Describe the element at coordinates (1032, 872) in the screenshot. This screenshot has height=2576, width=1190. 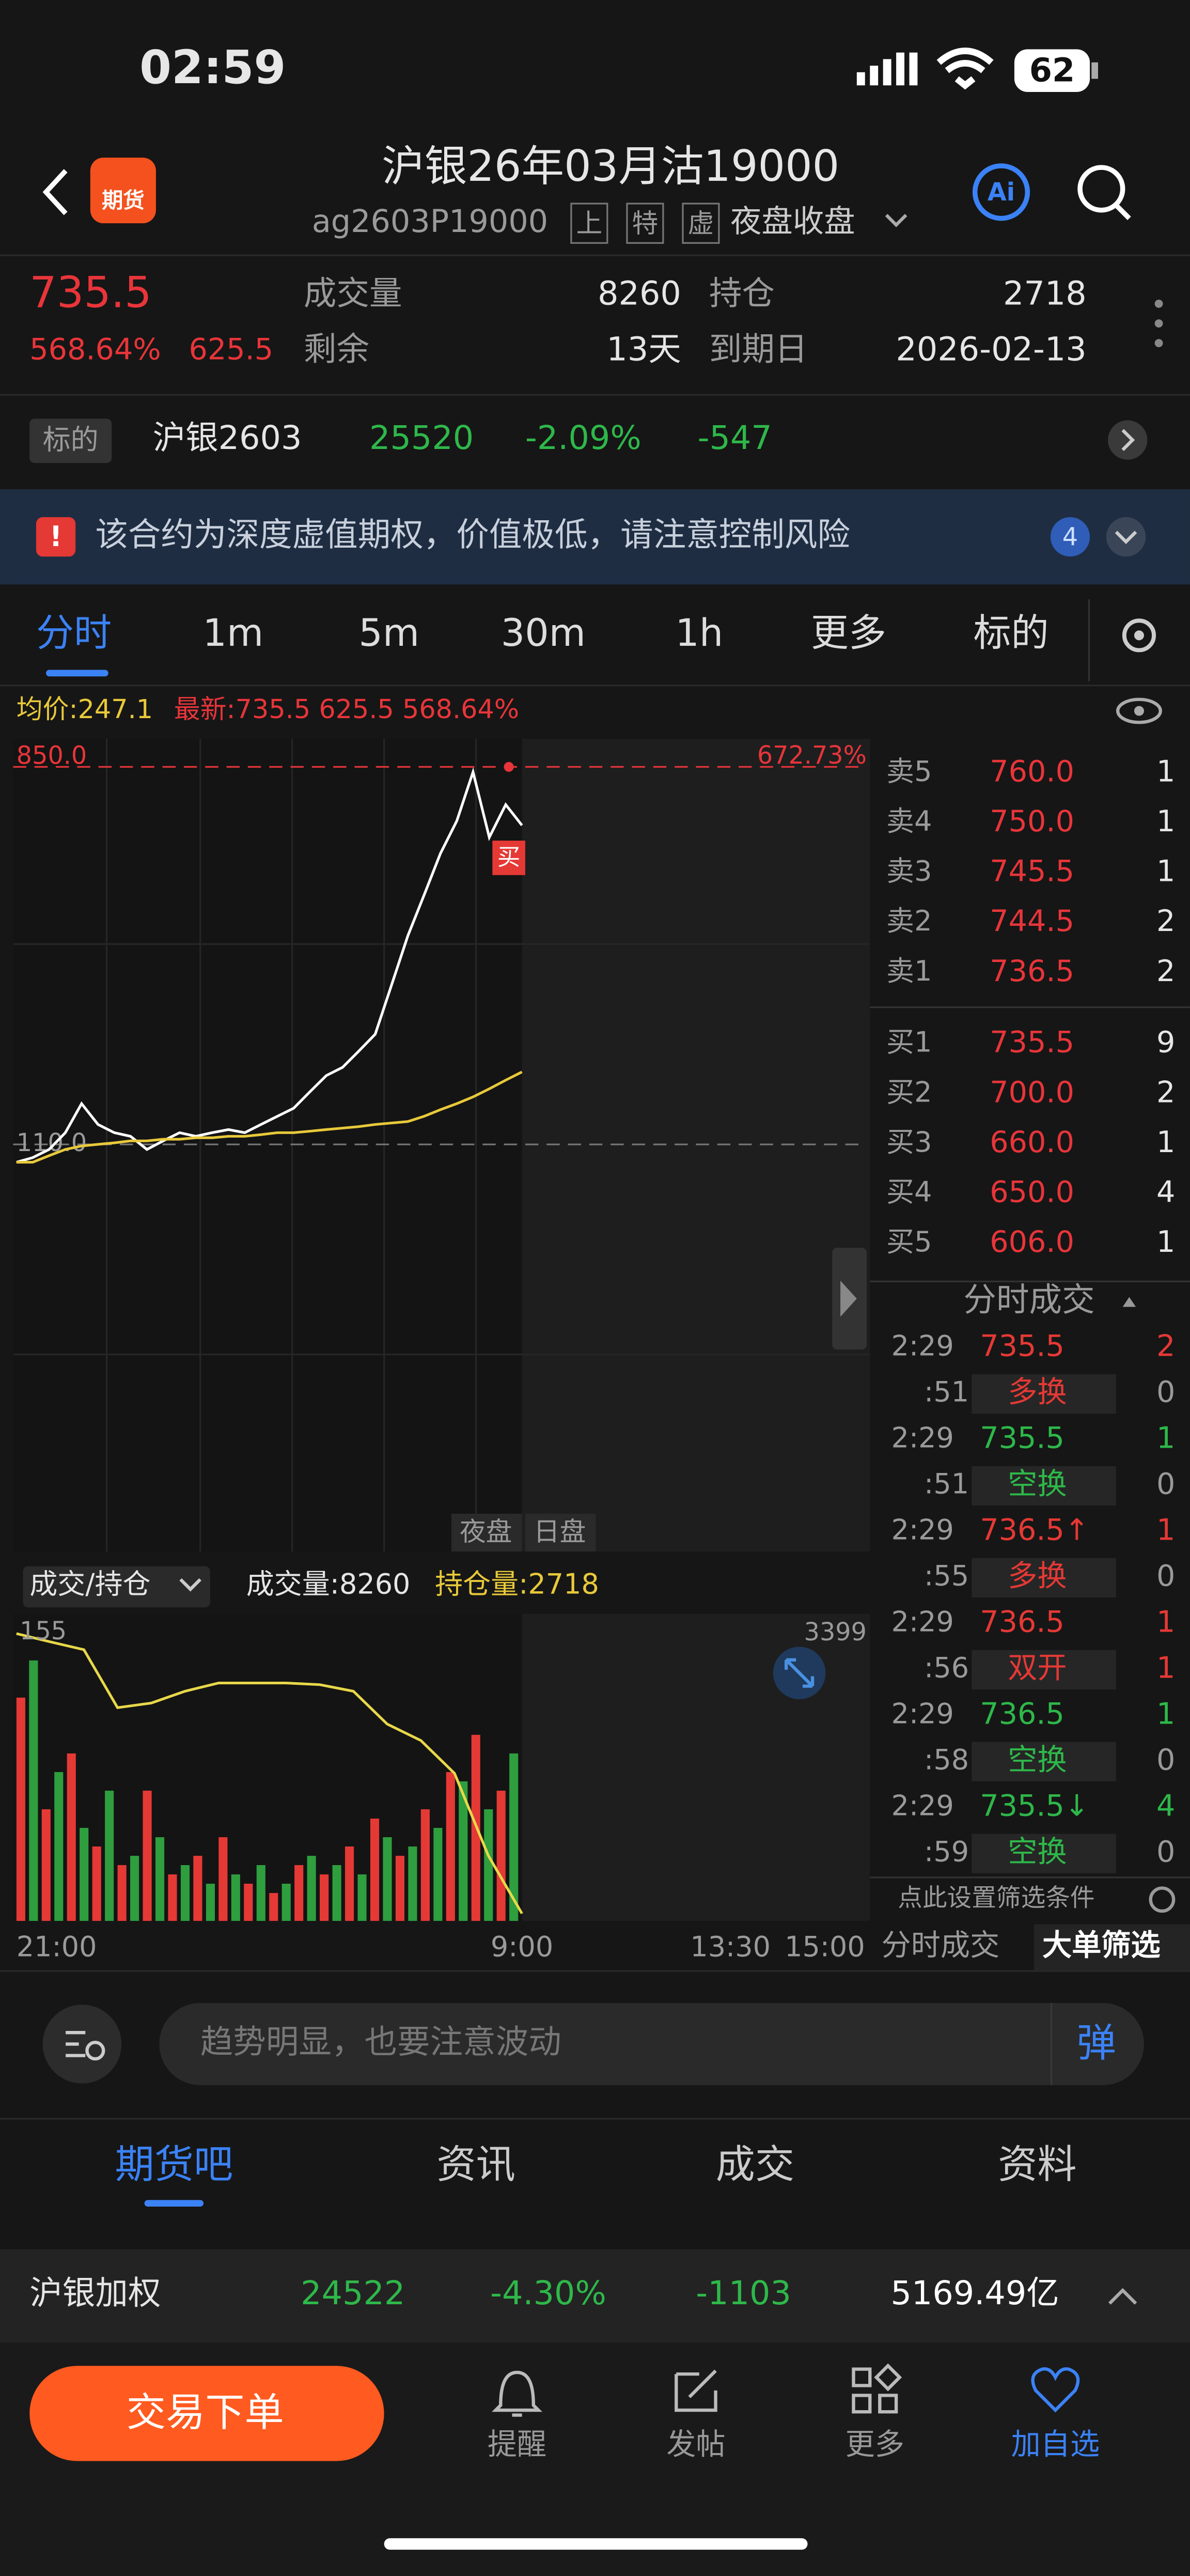
I see `level-price: 745.5` at that location.